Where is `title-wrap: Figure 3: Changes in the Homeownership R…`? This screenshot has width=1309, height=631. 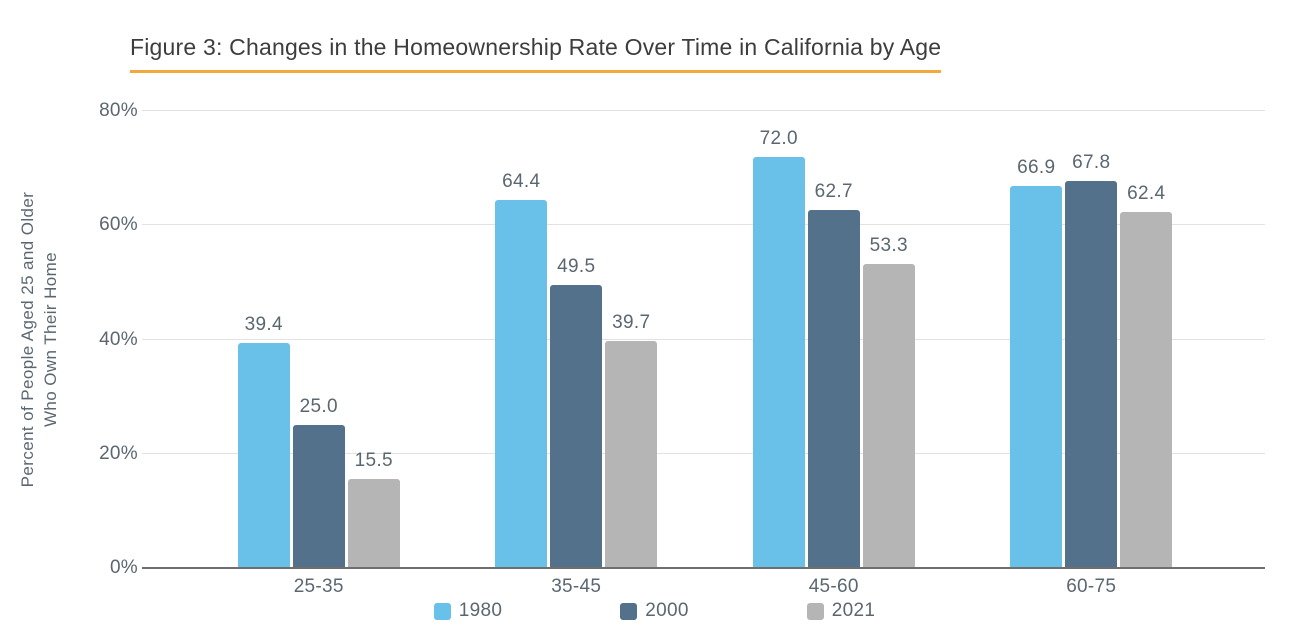
title-wrap: Figure 3: Changes in the Homeownership R… is located at coordinates (536, 53).